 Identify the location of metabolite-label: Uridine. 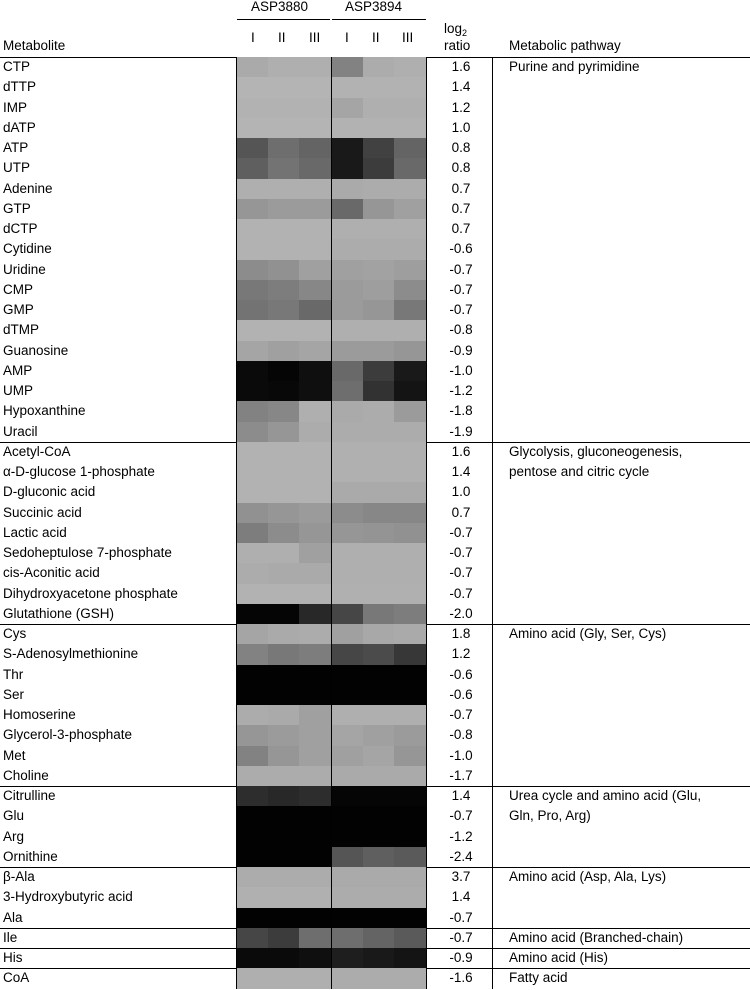
(24, 269).